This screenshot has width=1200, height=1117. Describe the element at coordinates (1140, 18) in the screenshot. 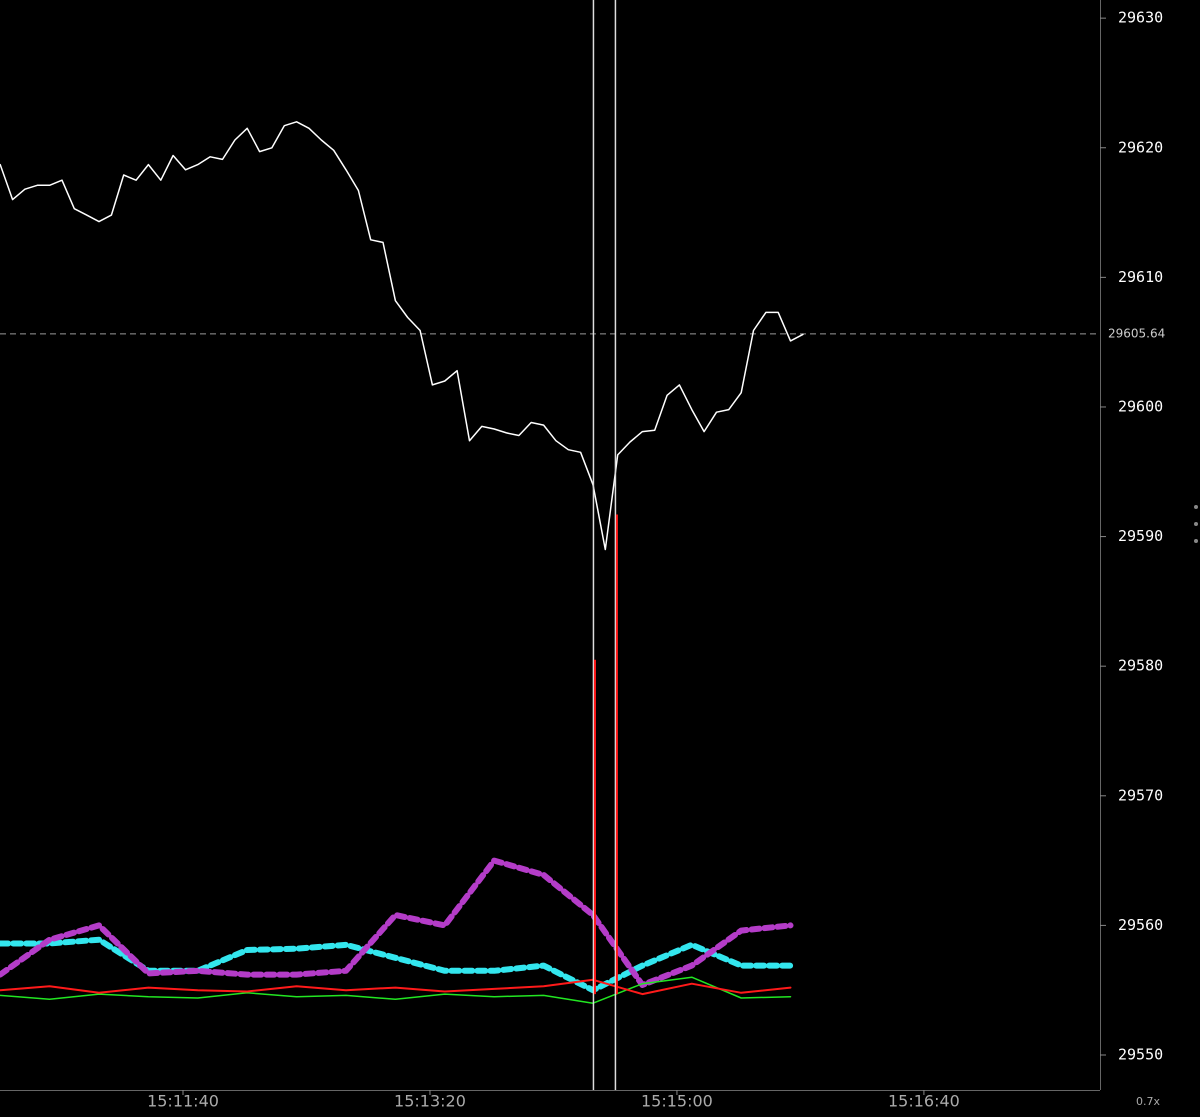

I see `y-tick-label: 29630` at that location.